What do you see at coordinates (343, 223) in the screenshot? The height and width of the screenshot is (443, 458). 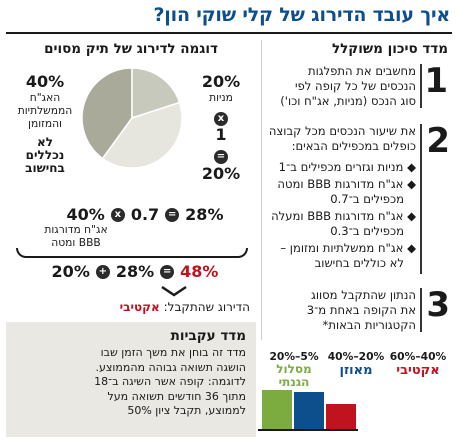 I see `bullet-item: ◆ אג"ח מדורגות BBB ומעלה מכפילים ב־0.3` at bounding box center [343, 223].